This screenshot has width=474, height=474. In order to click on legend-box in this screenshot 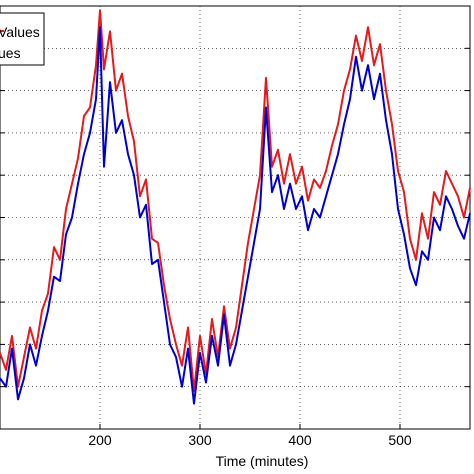, I will do `click(22, 39)`.